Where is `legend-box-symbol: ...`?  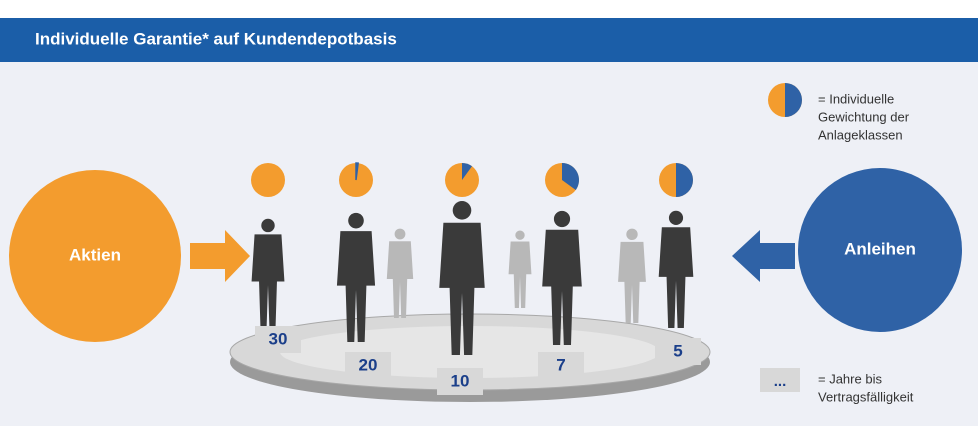
legend-box-symbol: ... is located at coordinates (780, 381).